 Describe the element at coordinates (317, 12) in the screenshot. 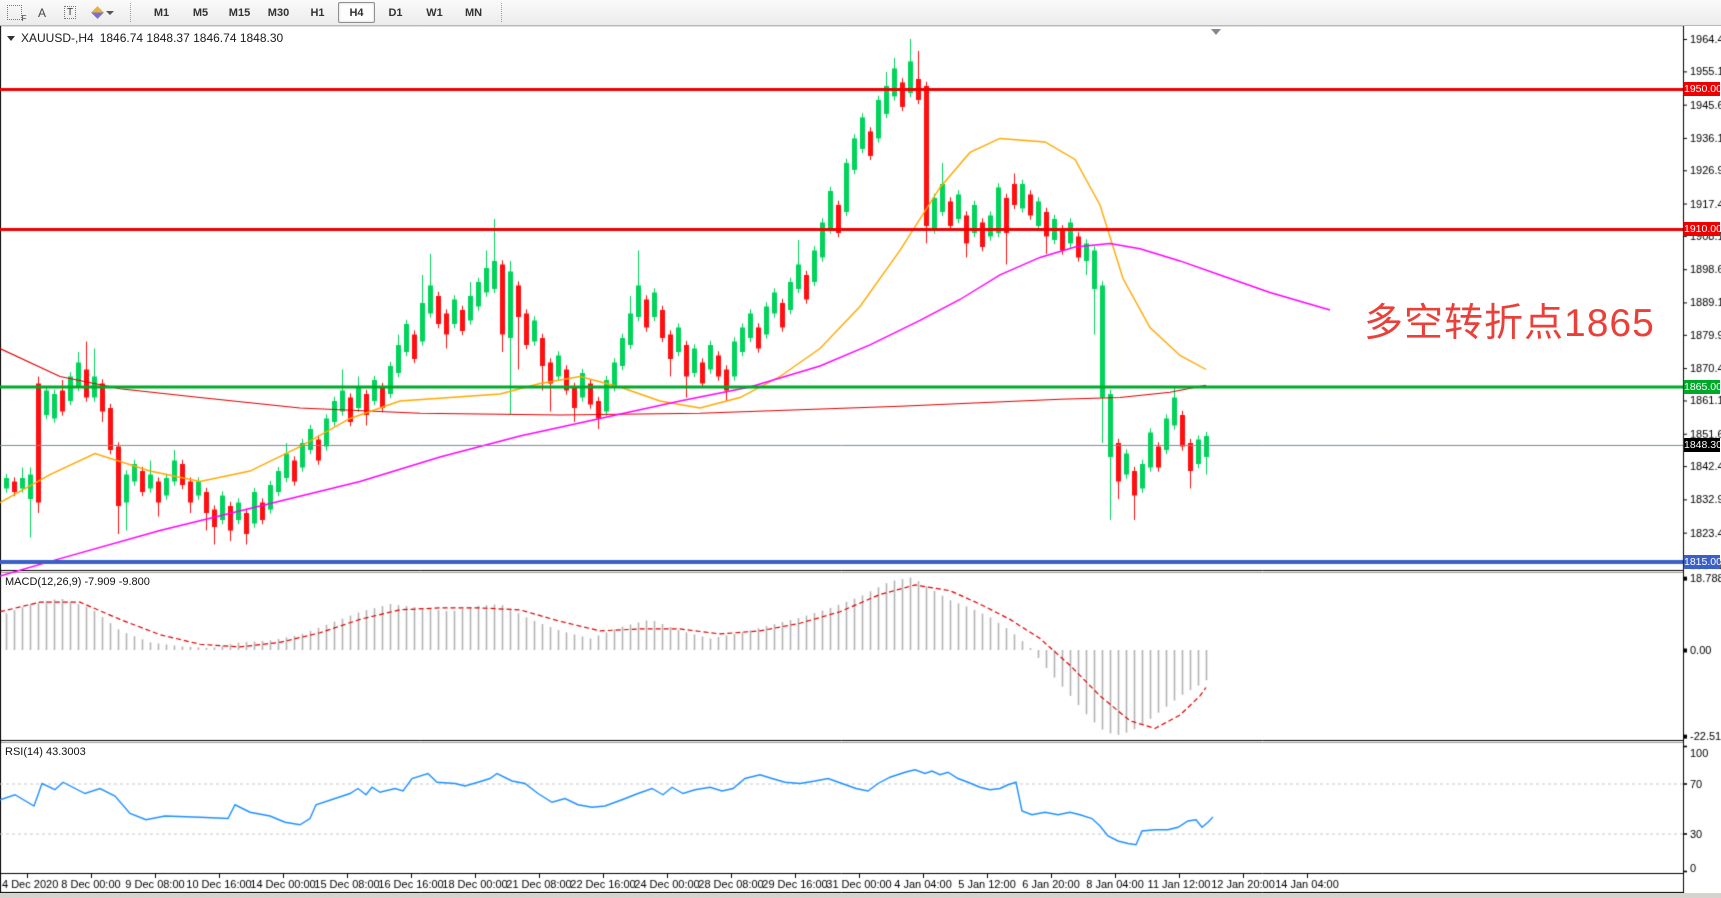

I see `timeframe-h1-button: H1` at that location.